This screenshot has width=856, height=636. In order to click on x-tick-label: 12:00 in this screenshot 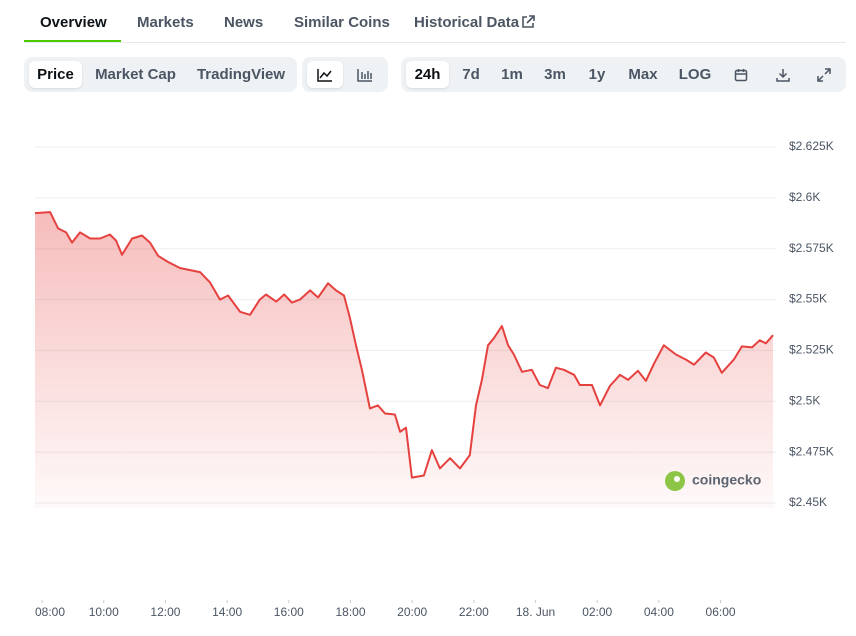, I will do `click(165, 612)`.